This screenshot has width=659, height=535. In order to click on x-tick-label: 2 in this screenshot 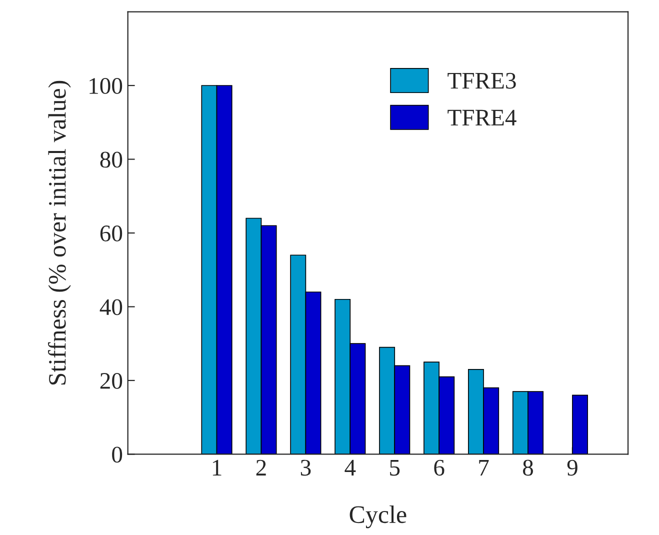, I will do `click(261, 468)`.